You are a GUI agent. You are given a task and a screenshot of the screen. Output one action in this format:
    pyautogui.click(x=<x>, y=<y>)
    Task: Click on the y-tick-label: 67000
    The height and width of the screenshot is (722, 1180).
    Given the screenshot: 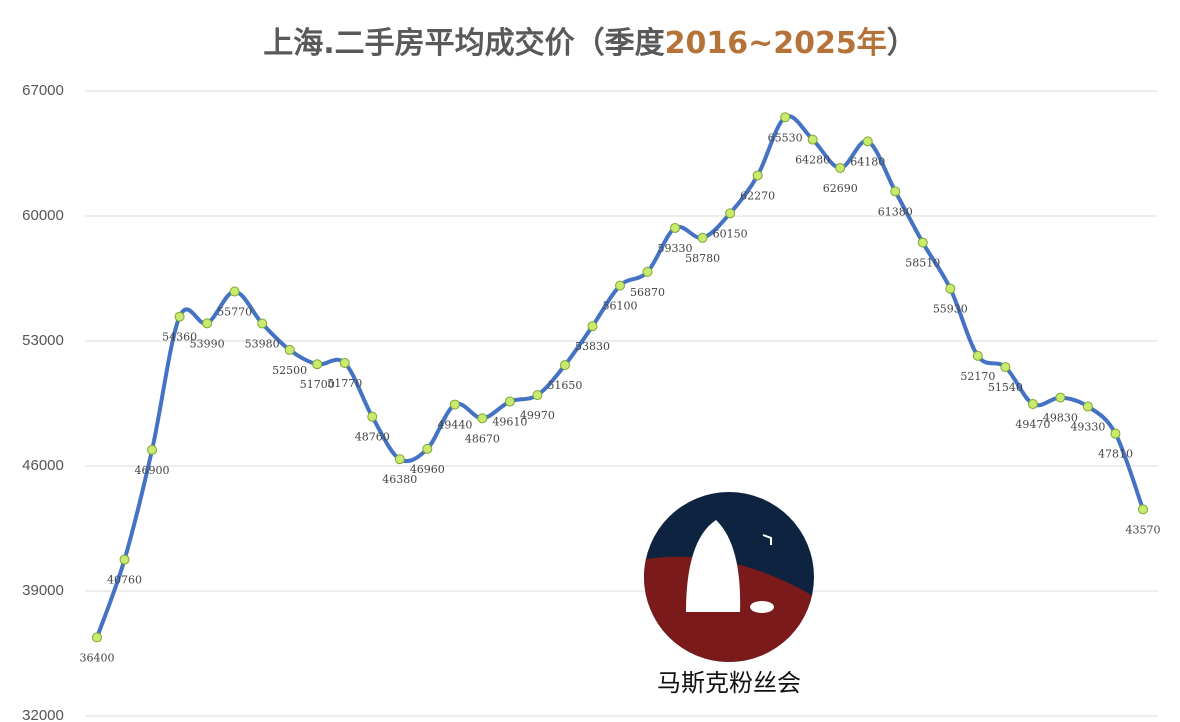 What is the action you would take?
    pyautogui.click(x=43, y=90)
    